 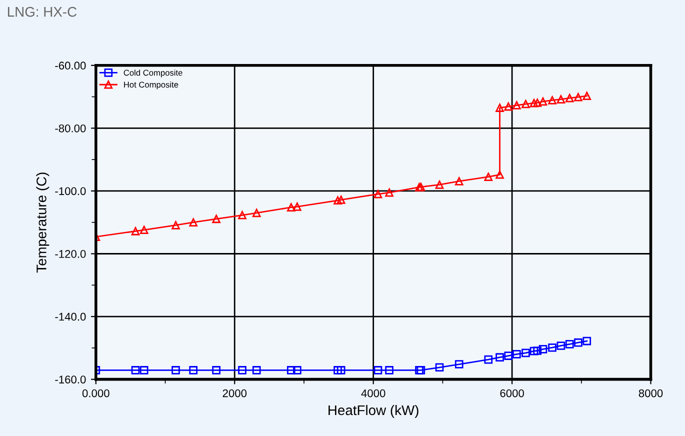 I want to click on y-tick-label: -100.0, so click(x=70, y=191).